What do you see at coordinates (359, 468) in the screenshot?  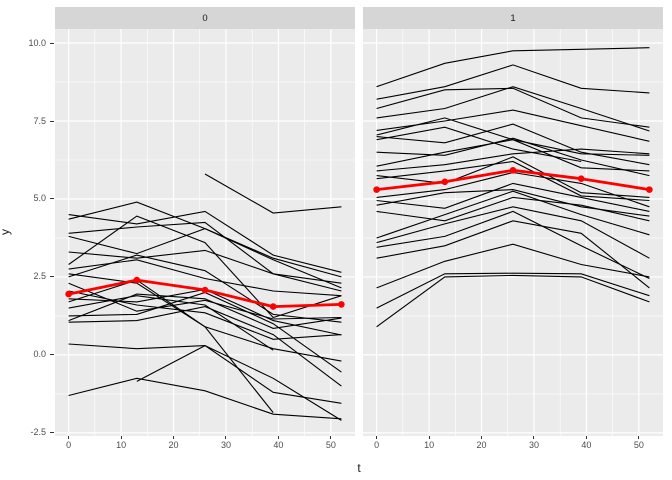 I see `x-axis-title: t` at bounding box center [359, 468].